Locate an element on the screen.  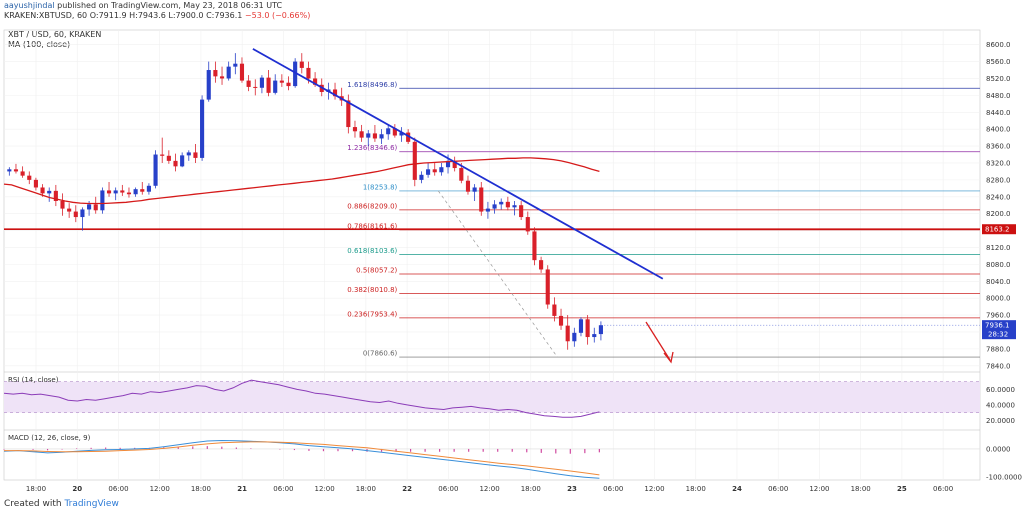
legend-pair: XBT / USD, 60, KRAKEN is located at coordinates (55, 34).